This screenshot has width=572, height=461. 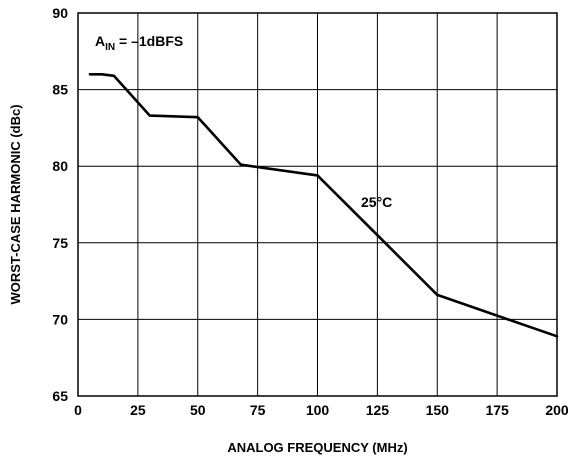 I want to click on annotation-a: A, so click(x=100, y=41).